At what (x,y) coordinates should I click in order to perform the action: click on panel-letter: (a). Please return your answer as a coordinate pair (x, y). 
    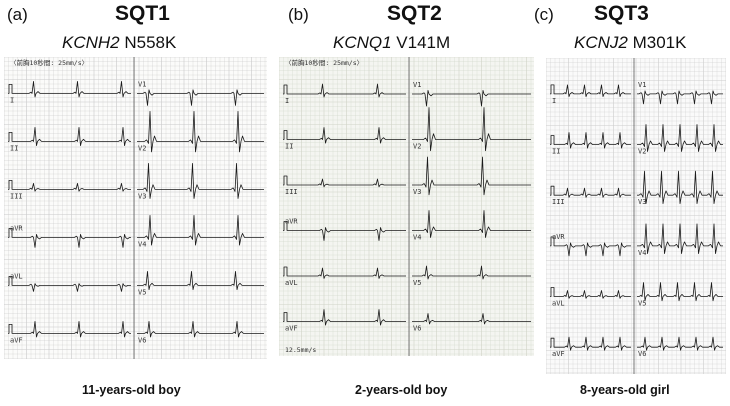
    Looking at the image, I should click on (17, 14).